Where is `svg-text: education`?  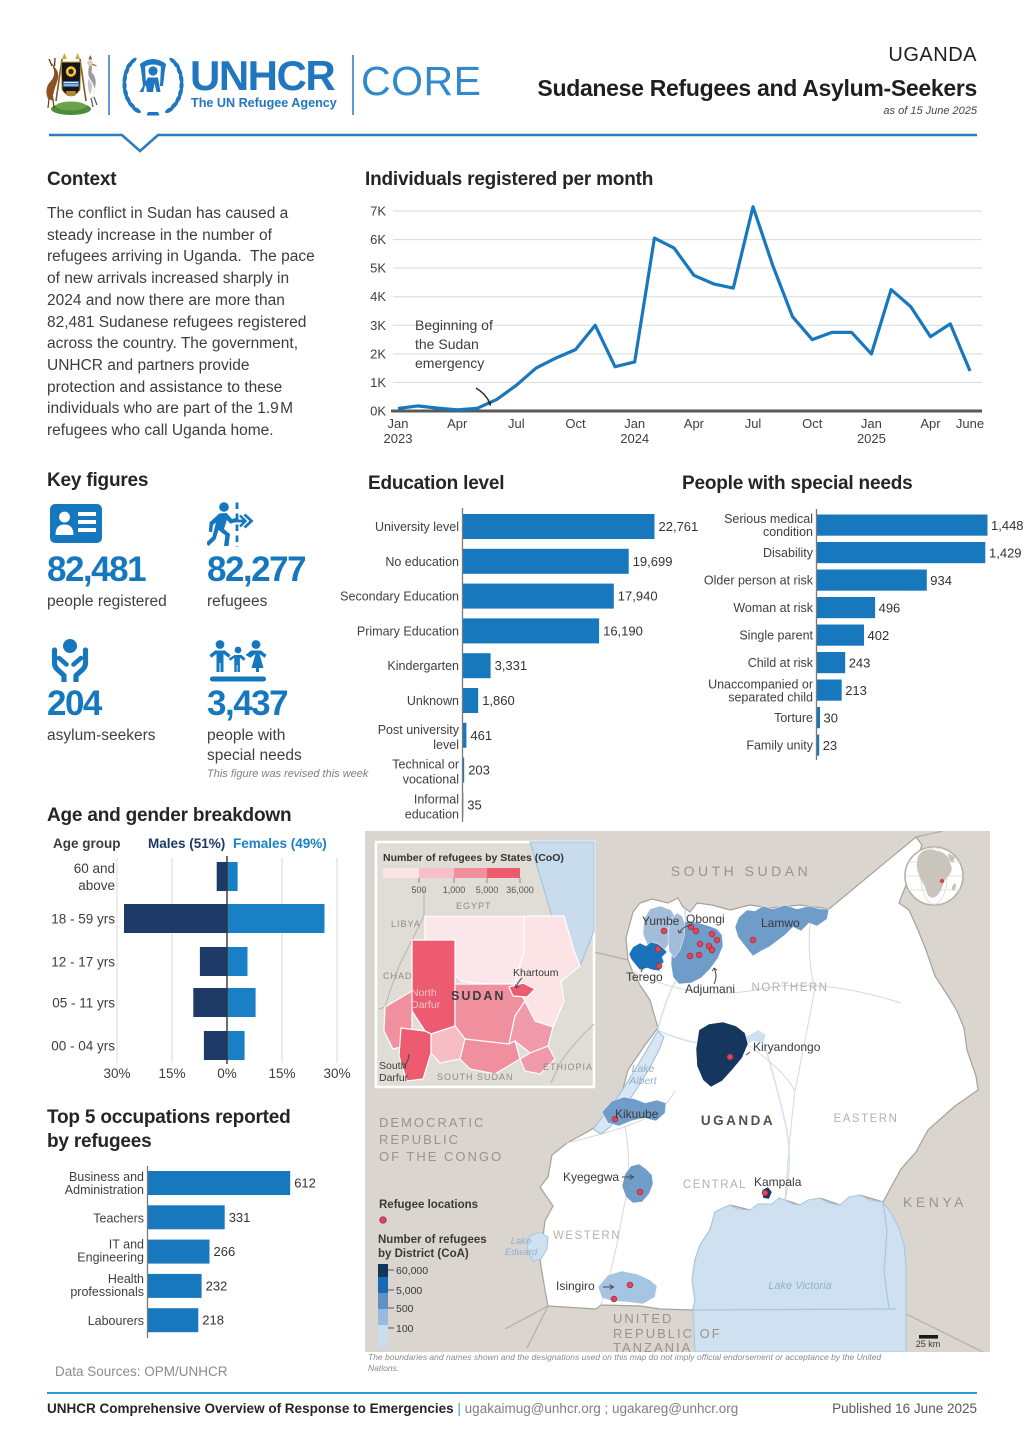 svg-text: education is located at coordinates (432, 814).